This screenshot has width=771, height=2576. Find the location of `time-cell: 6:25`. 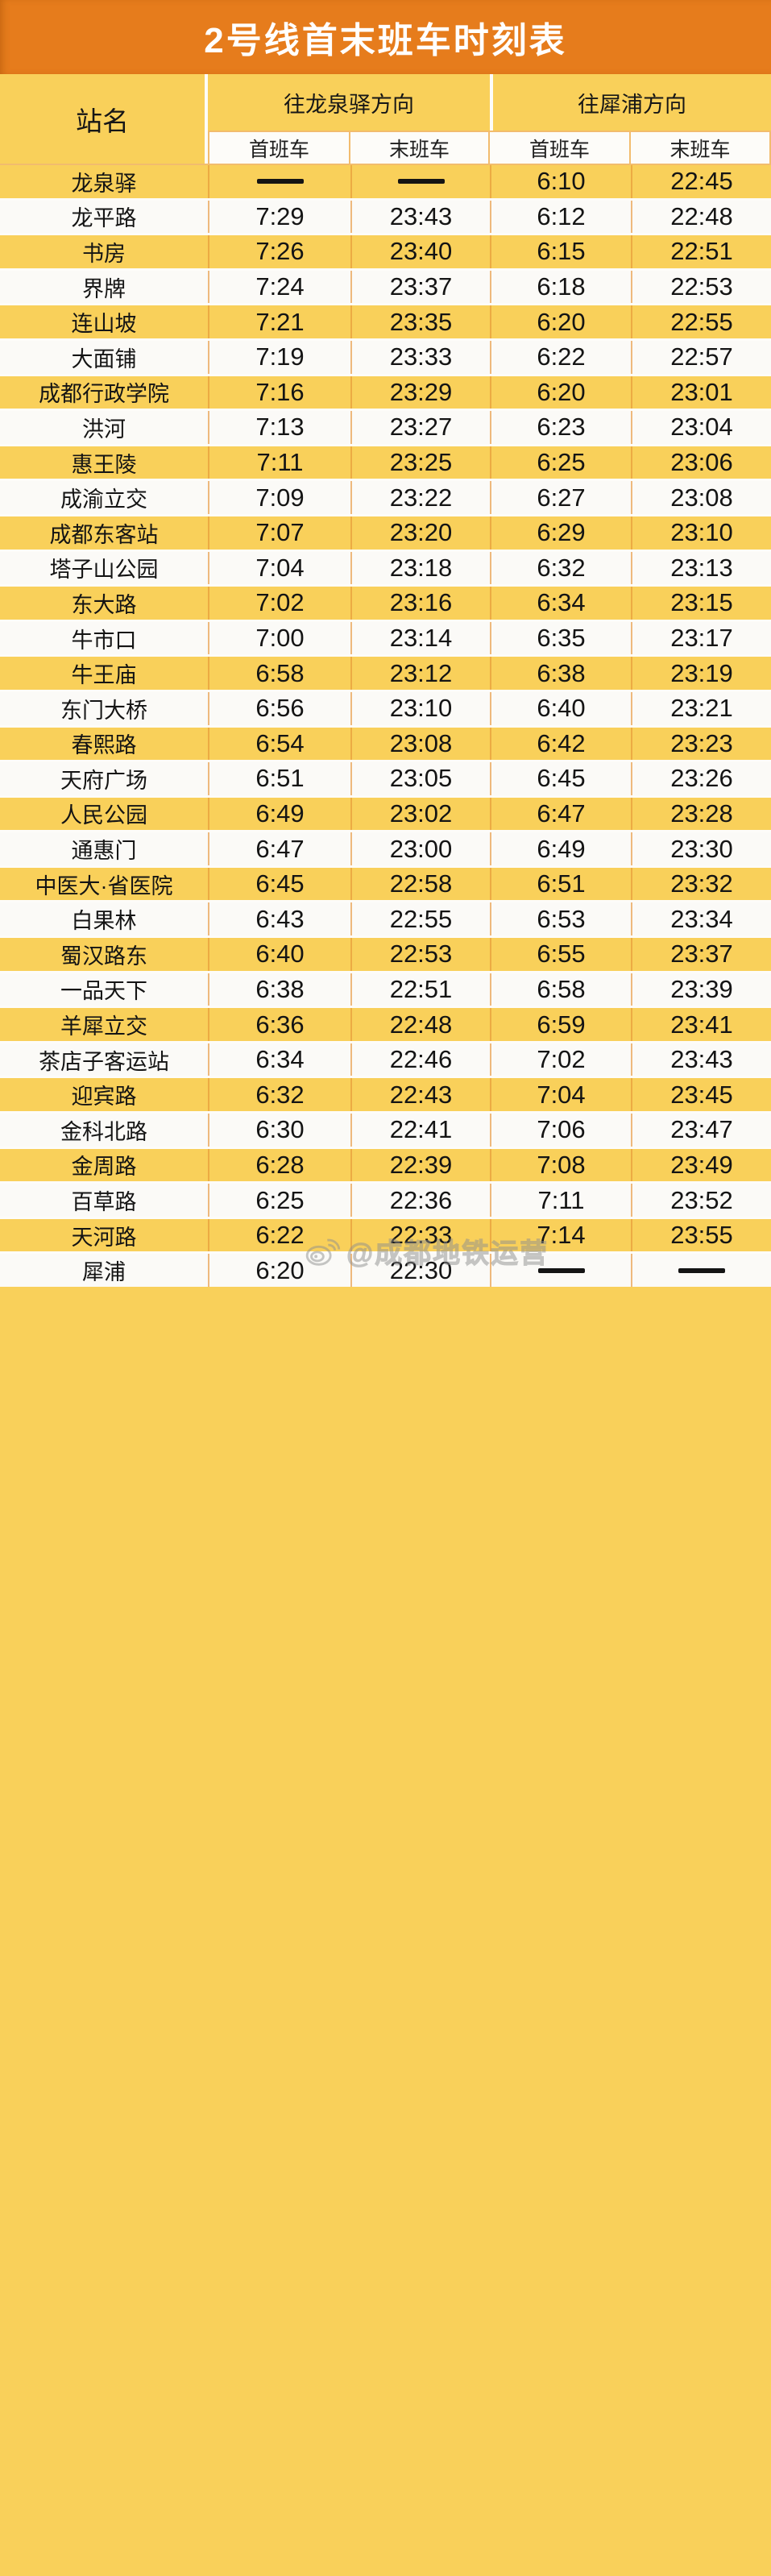

time-cell: 6:25 is located at coordinates (560, 463).